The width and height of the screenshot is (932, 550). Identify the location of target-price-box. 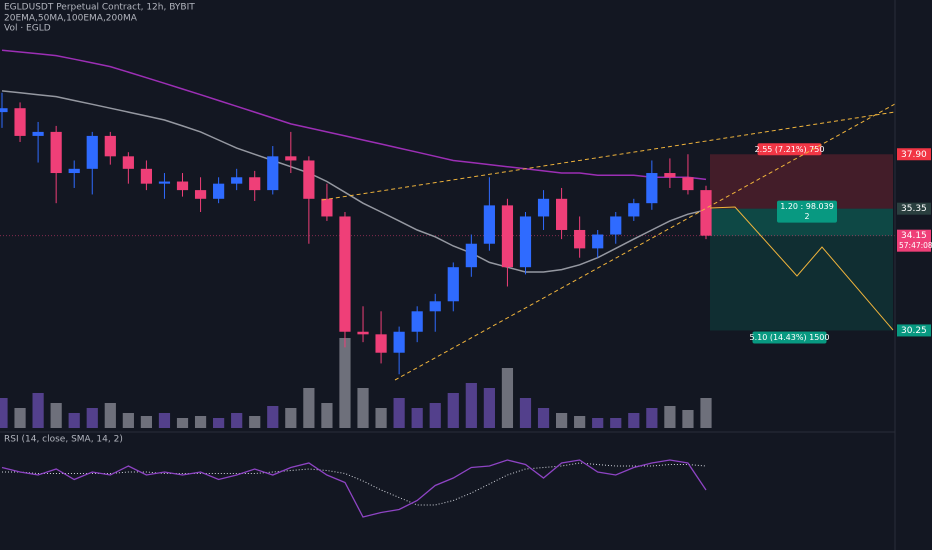
(914, 330).